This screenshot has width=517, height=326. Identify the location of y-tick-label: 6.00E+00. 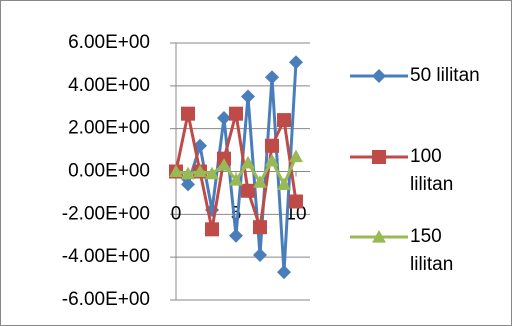
(109, 42).